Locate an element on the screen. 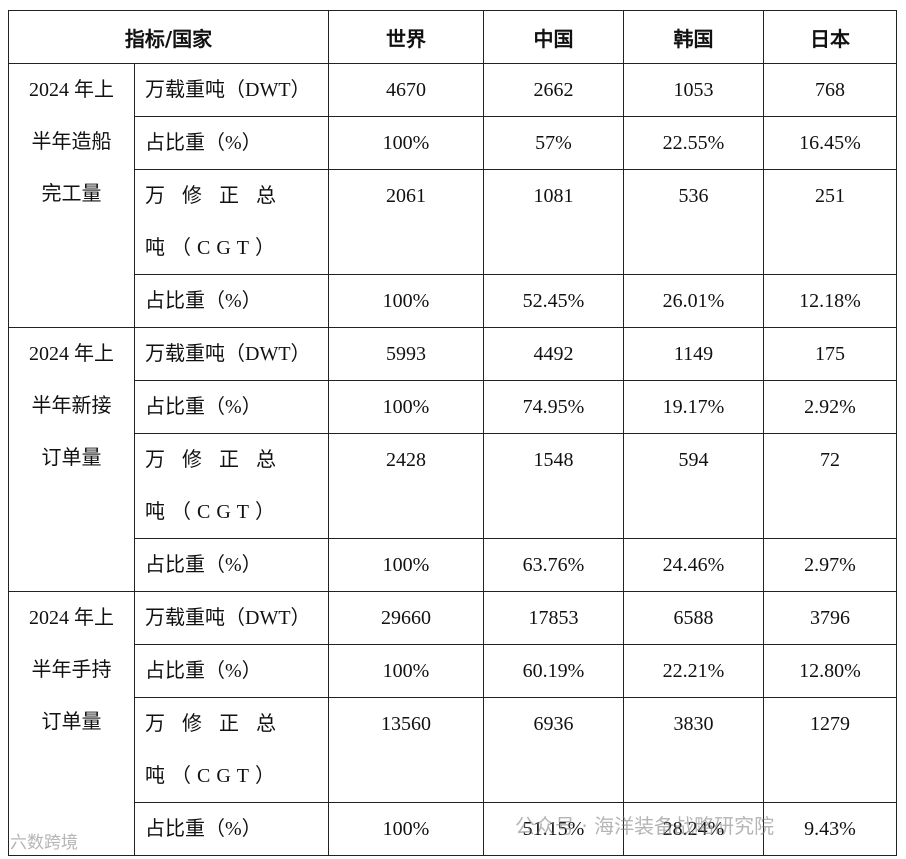 This screenshot has height=859, width=906. value-cell: 2.92% is located at coordinates (830, 407).